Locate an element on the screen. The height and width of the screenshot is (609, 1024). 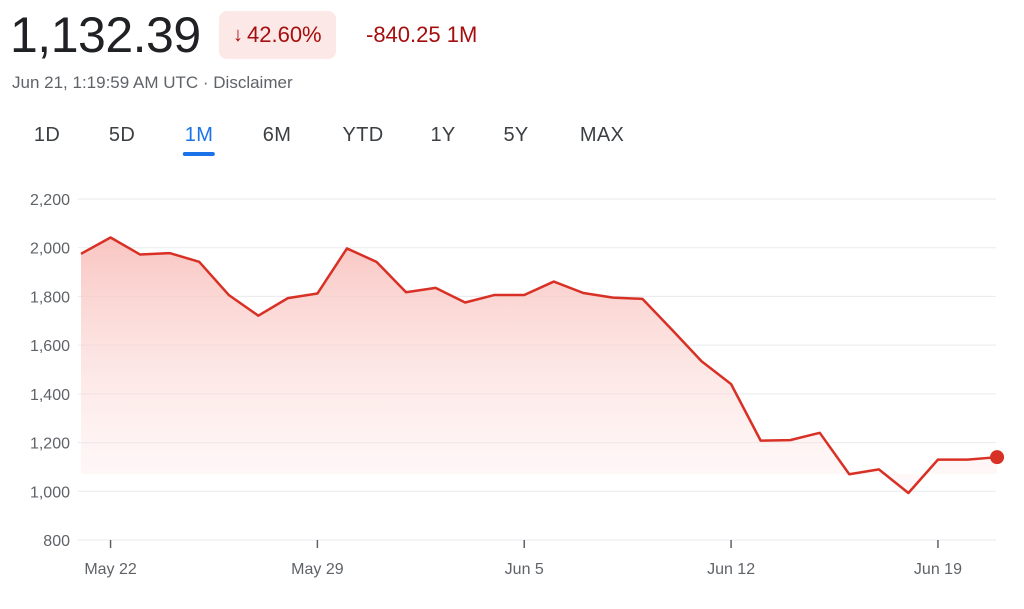
tab-ytd: YTD is located at coordinates (363, 135).